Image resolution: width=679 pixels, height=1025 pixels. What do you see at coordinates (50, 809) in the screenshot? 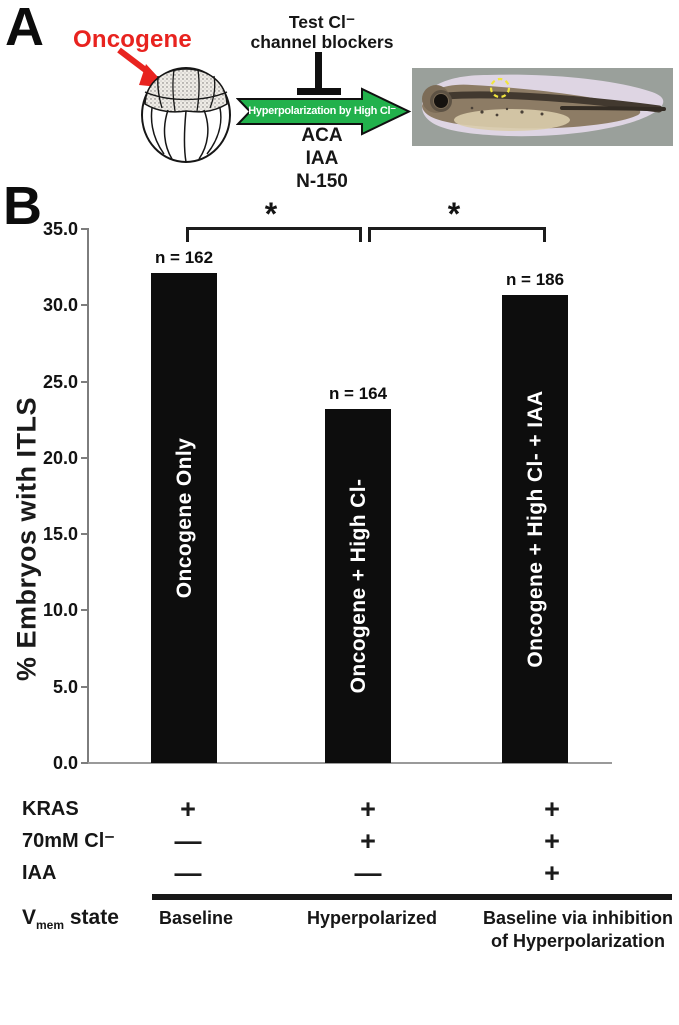
I see `table-row-label: KRAS` at bounding box center [50, 809].